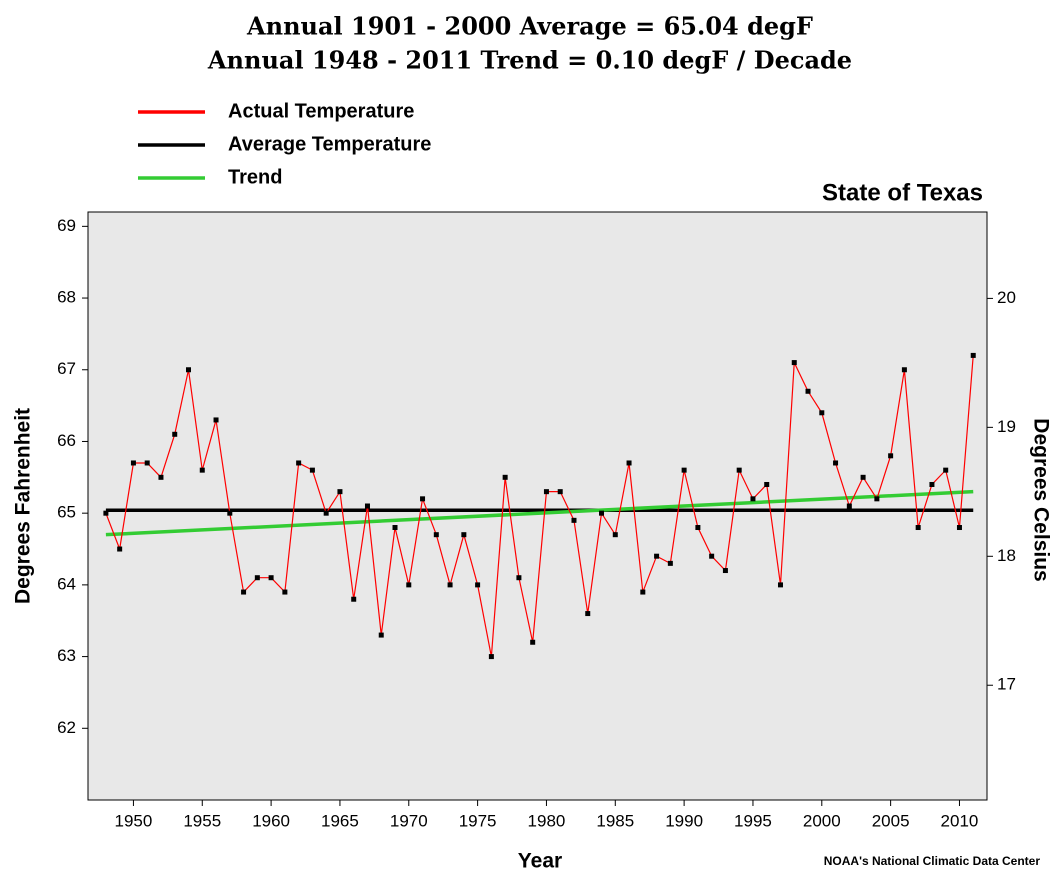 This screenshot has height=875, width=1056. Describe the element at coordinates (329, 144) in the screenshot. I see `legend-label: Average Temperature` at that location.